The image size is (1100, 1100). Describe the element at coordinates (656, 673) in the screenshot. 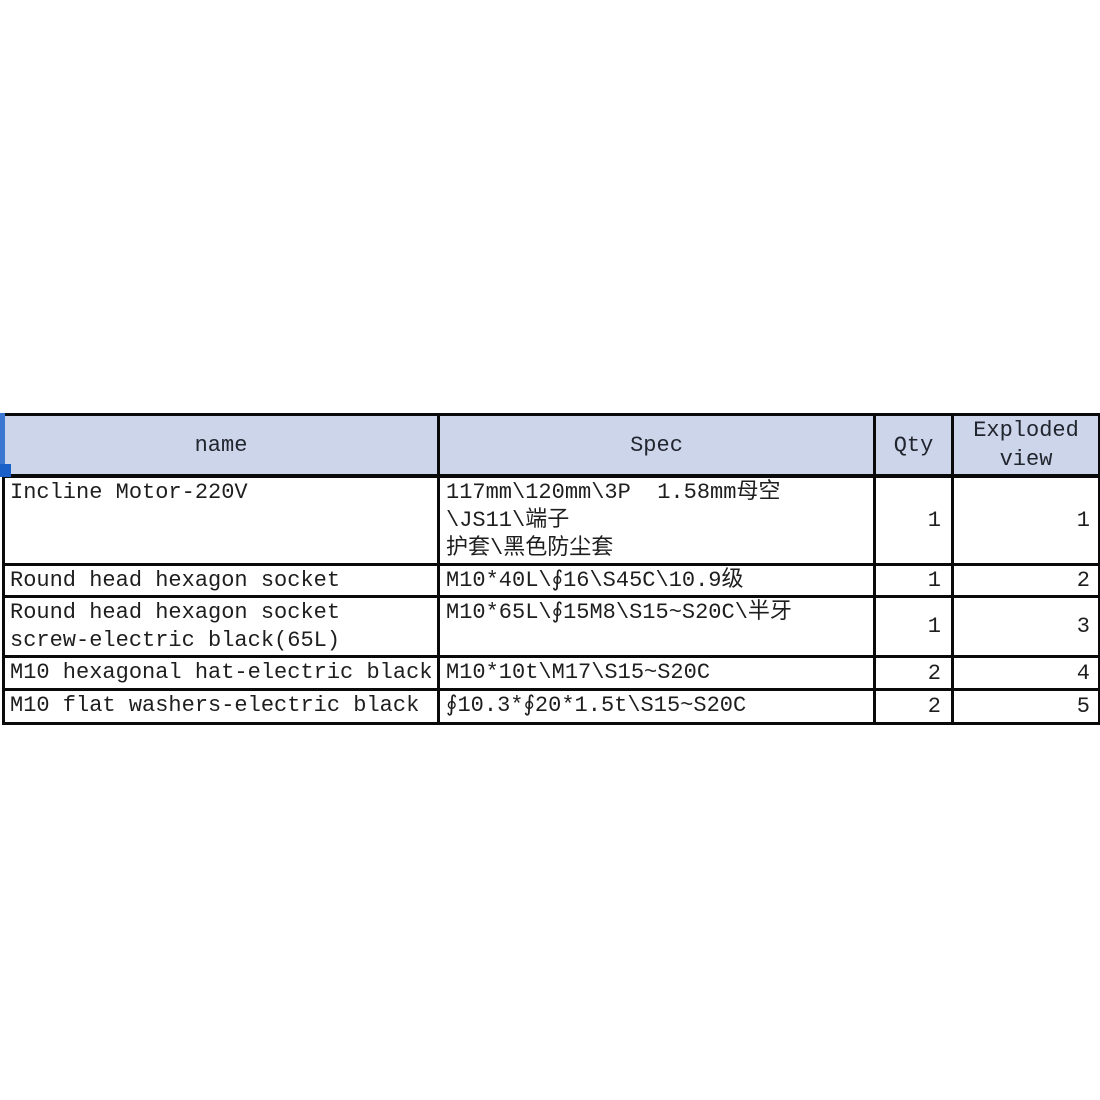

I see `cell-spec: M10*10t\M17\S15~S20C` at that location.